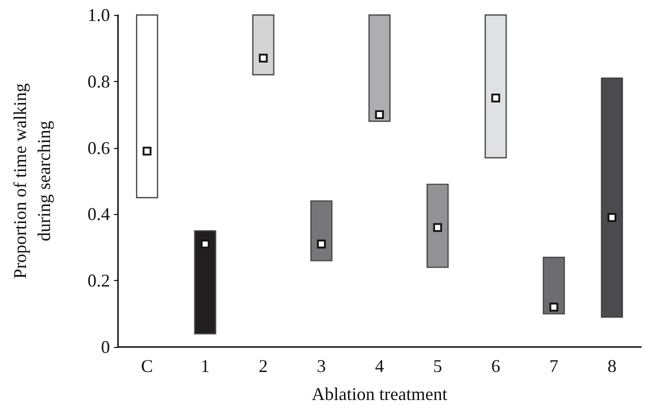  What do you see at coordinates (379, 366) in the screenshot?
I see `x-tick-label: 4` at bounding box center [379, 366].